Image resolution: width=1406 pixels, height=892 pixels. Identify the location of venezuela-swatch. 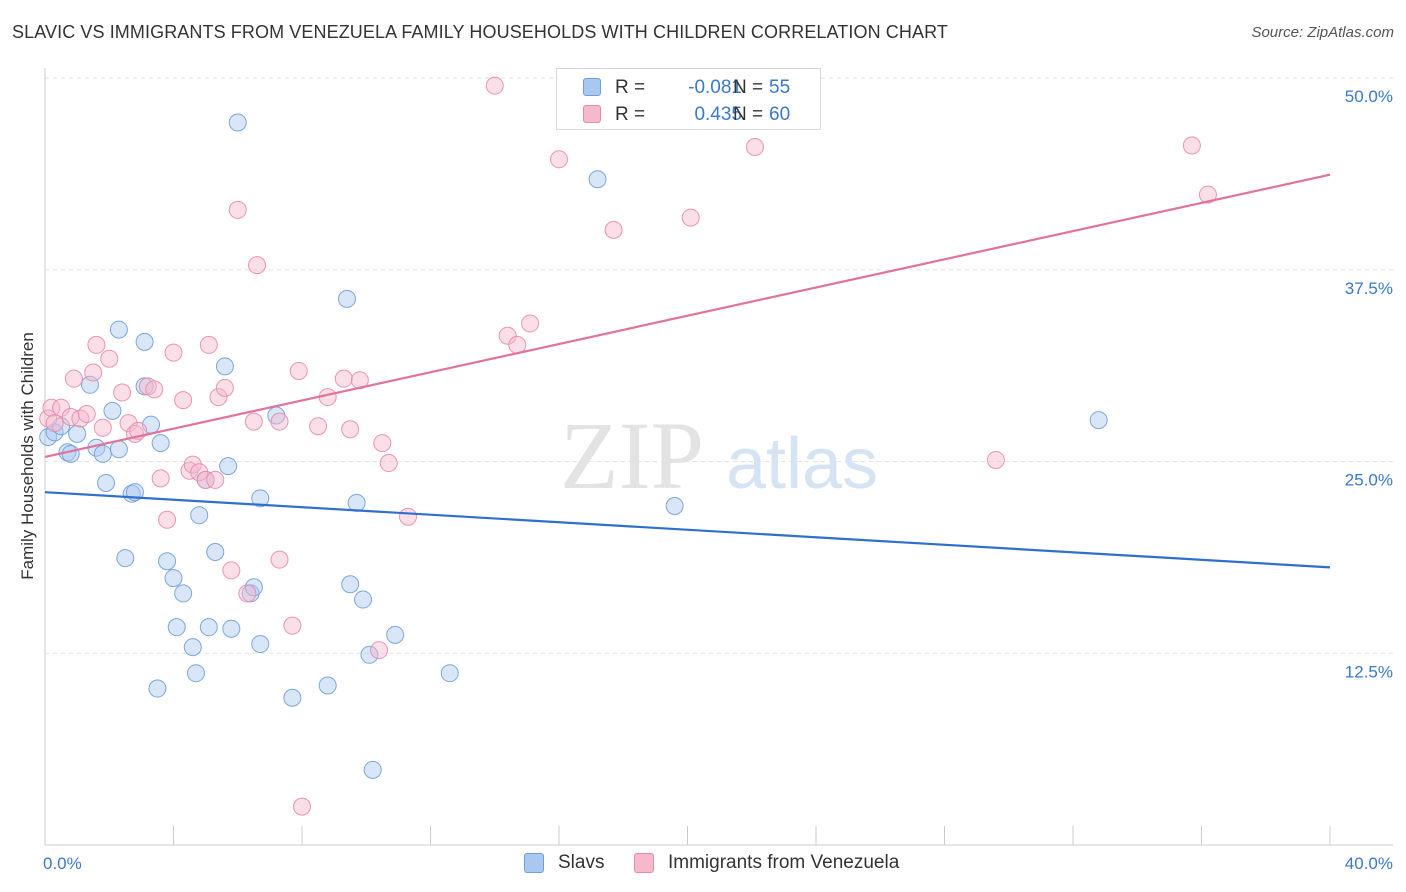
(592, 114).